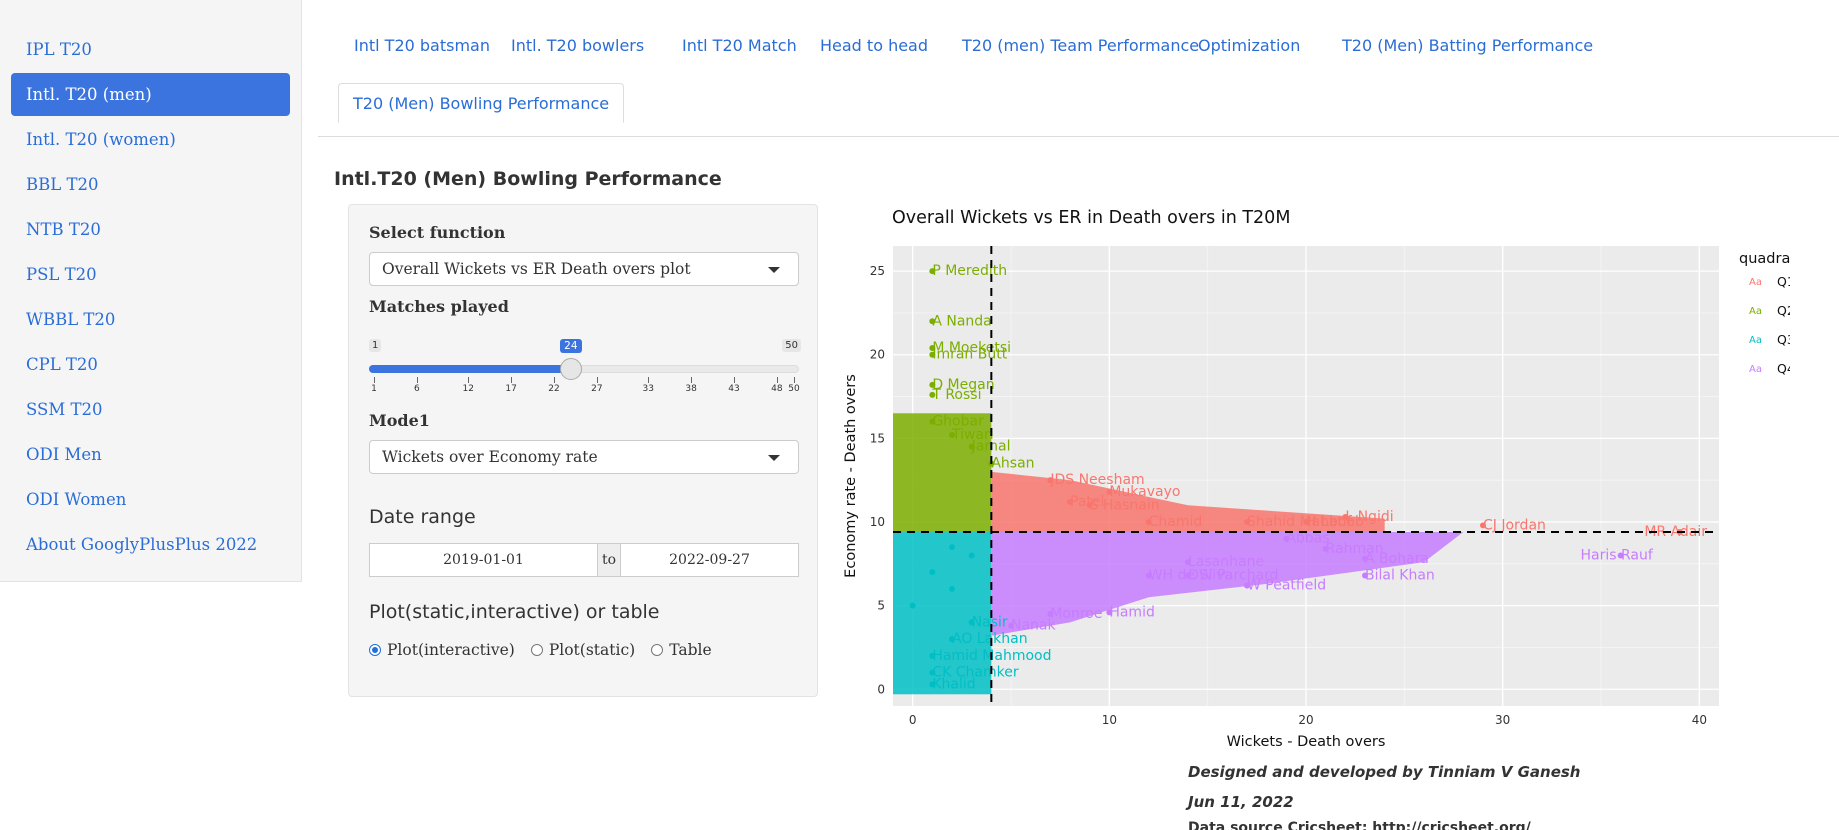 The height and width of the screenshot is (830, 1839). I want to click on sidebar-item-odi-men: ODI Men, so click(64, 454).